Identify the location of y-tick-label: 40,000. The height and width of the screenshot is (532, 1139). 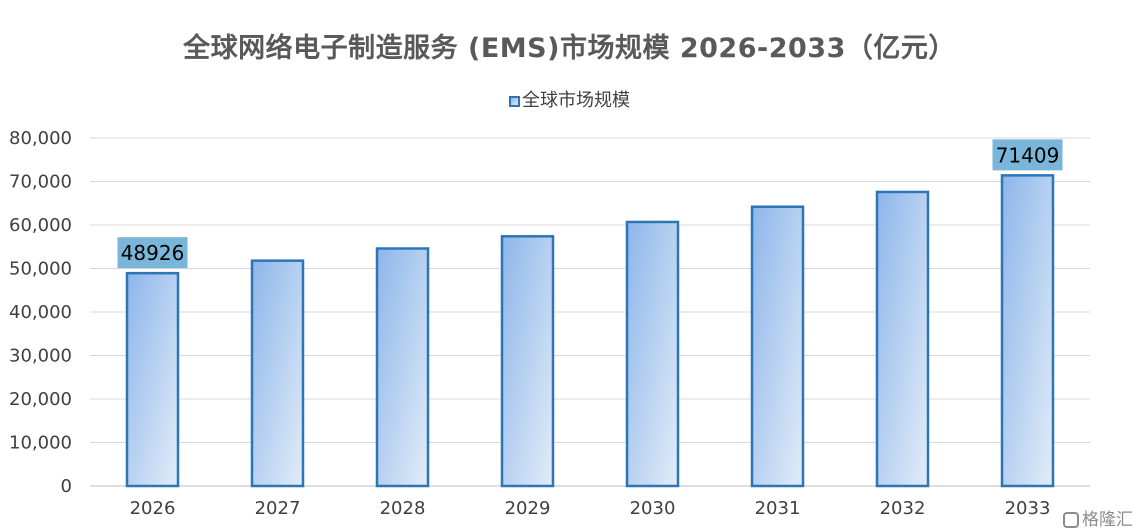
(40, 312).